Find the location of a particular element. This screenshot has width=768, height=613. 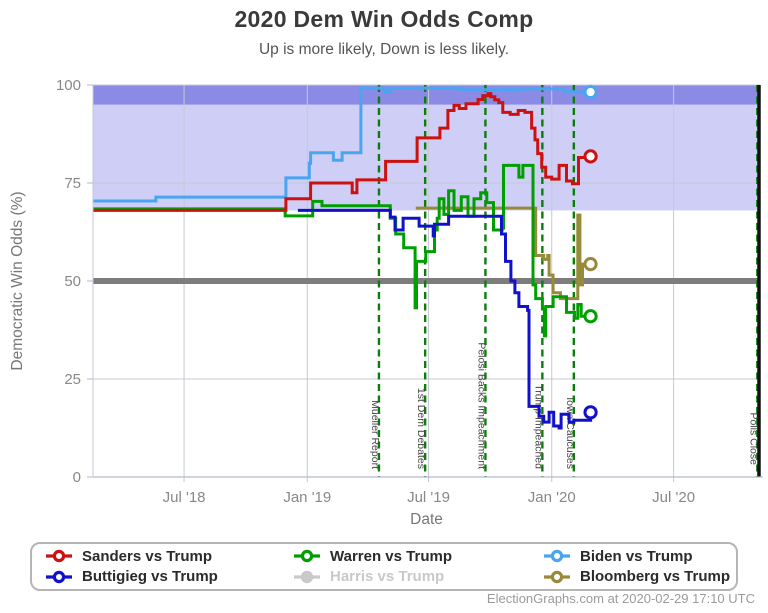

legend-marker-biden is located at coordinates (557, 556).